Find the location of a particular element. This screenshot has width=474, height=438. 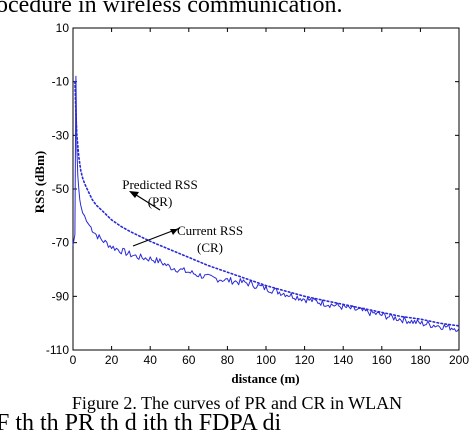

paper-body-text-bottom: F th th PR th d ith th FDPA di is located at coordinates (141, 423).